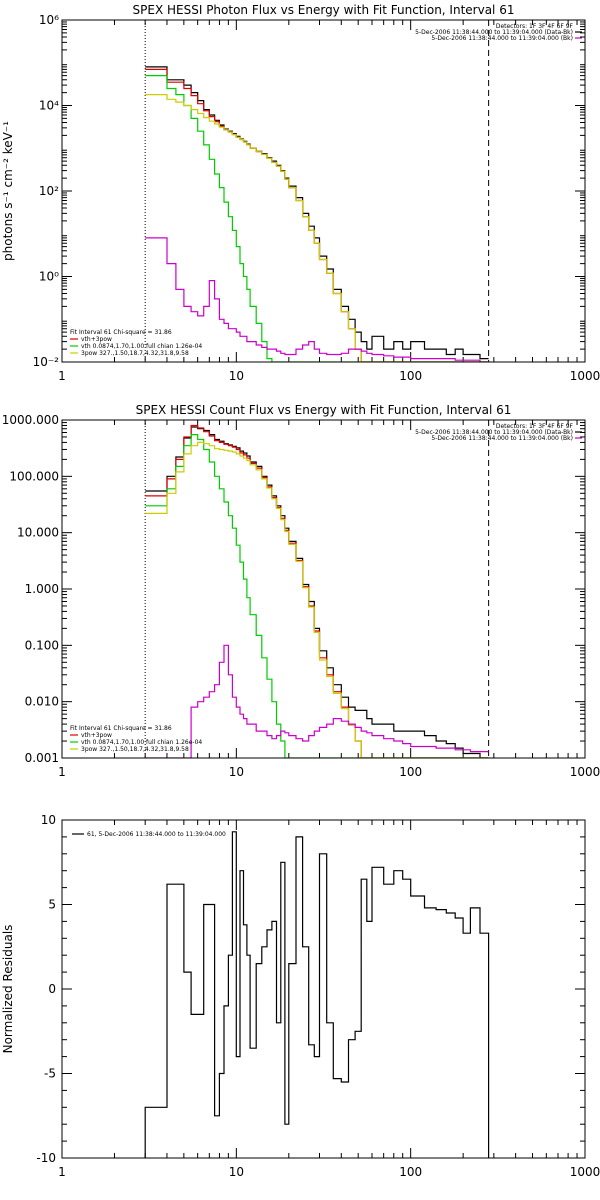 The height and width of the screenshot is (1200, 600). Describe the element at coordinates (49, 20) in the screenshot. I see `y-tick-label: 10⁶` at that location.